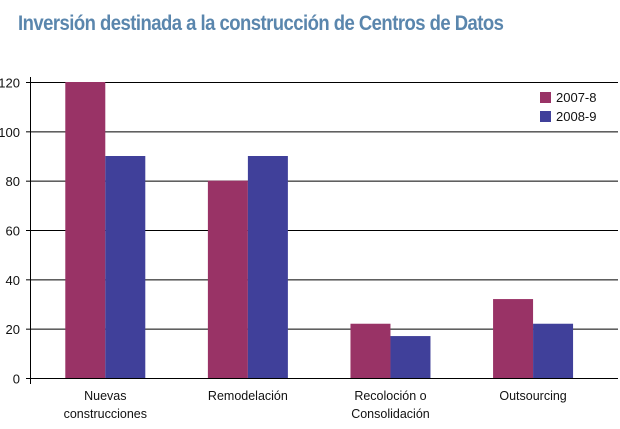 The width and height of the screenshot is (620, 429). What do you see at coordinates (390, 396) in the screenshot?
I see `x-category-label: Recoloción o` at bounding box center [390, 396].